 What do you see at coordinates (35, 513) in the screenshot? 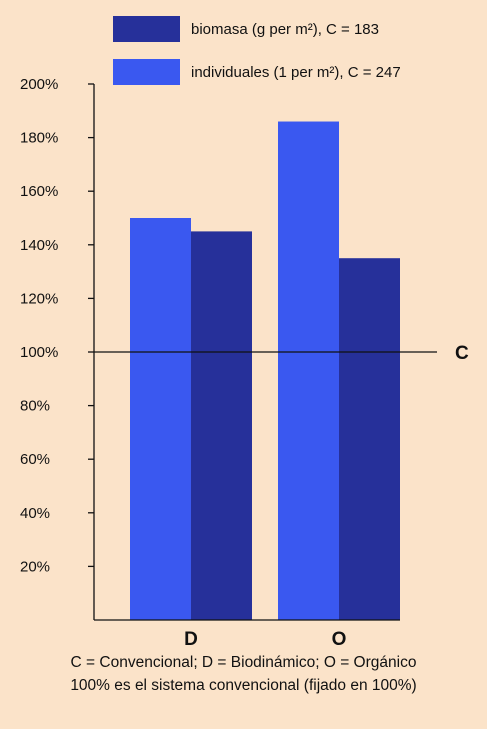
I see `y-tick-label-40: 40%` at bounding box center [35, 513].